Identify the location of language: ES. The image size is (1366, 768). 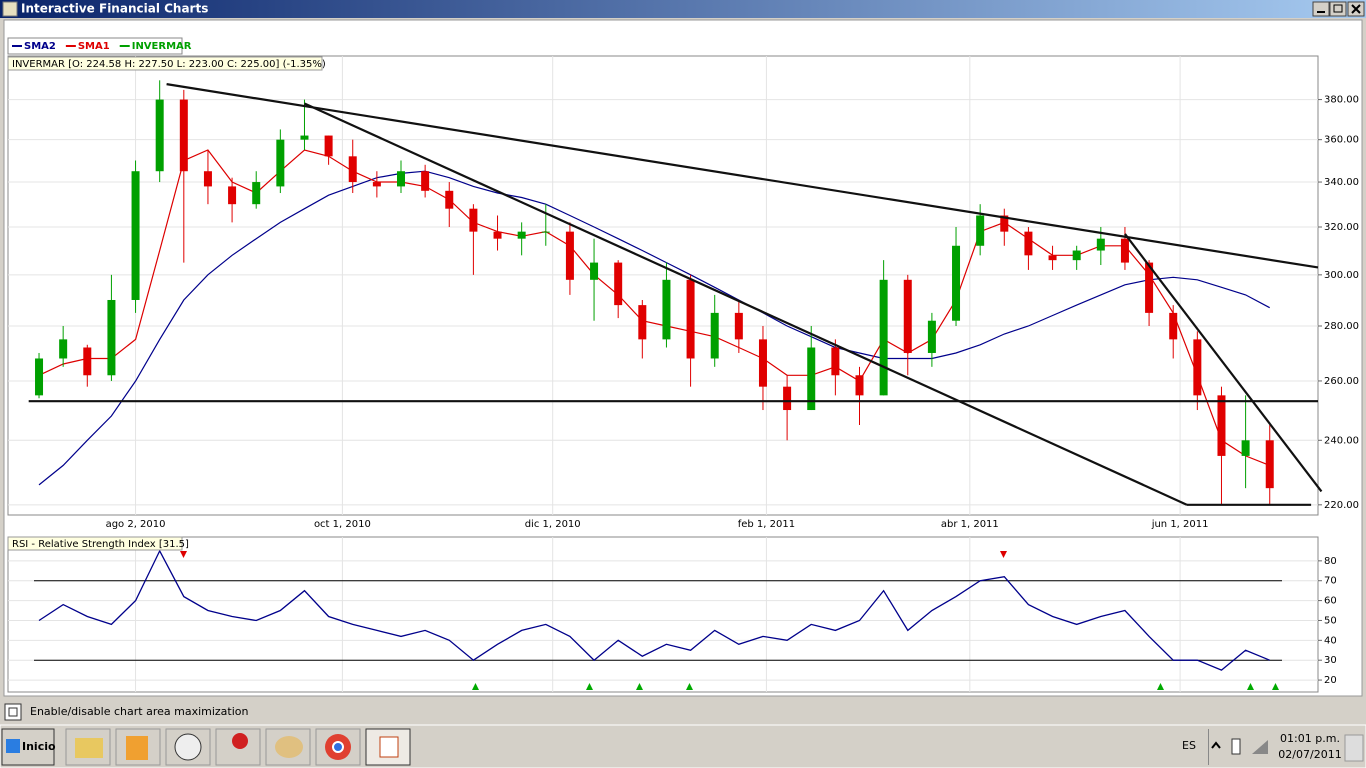
(1189, 745).